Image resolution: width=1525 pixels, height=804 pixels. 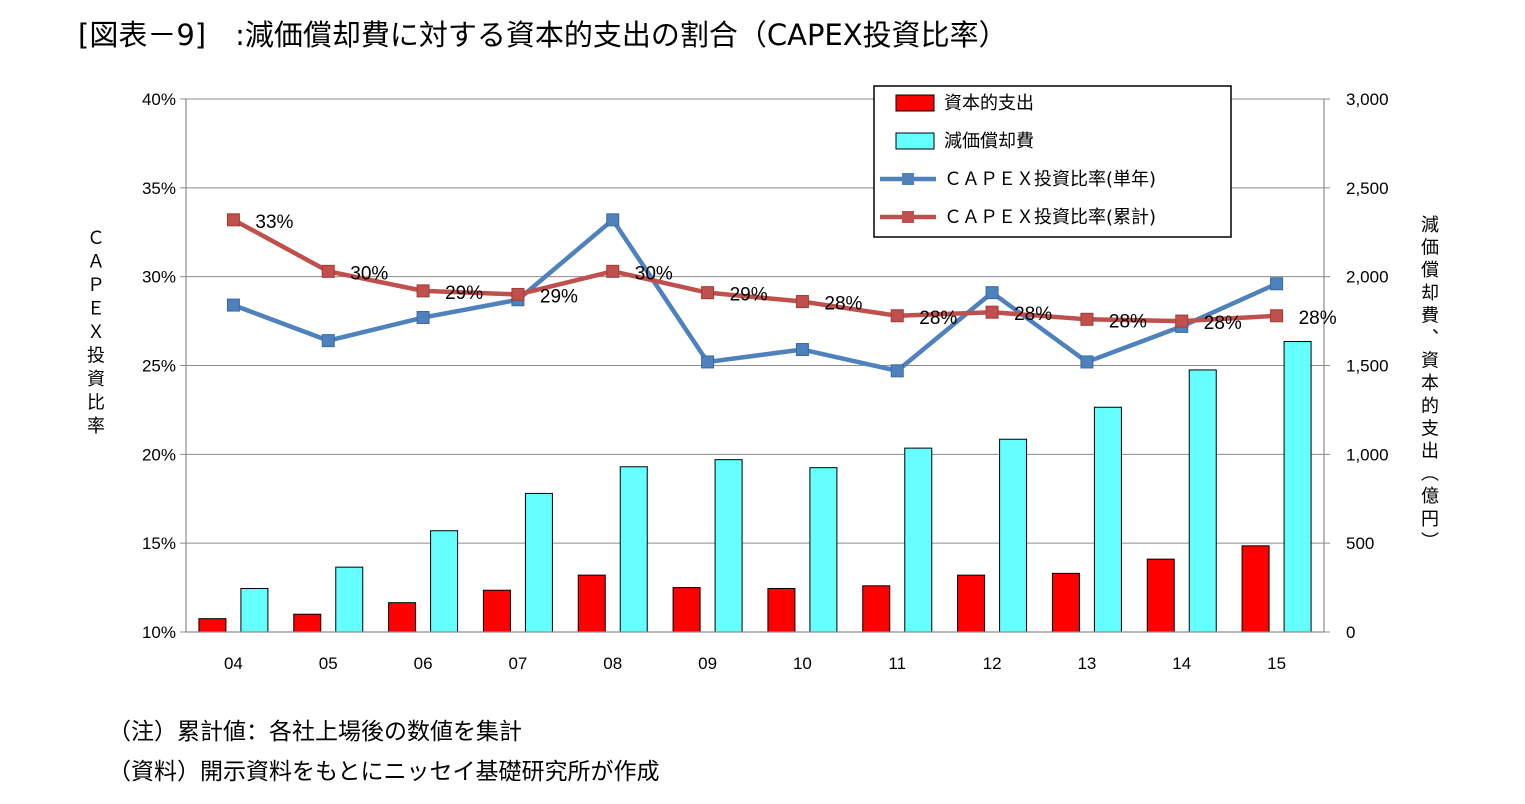 What do you see at coordinates (1350, 632) in the screenshot?
I see `right-tick-label: 0` at bounding box center [1350, 632].